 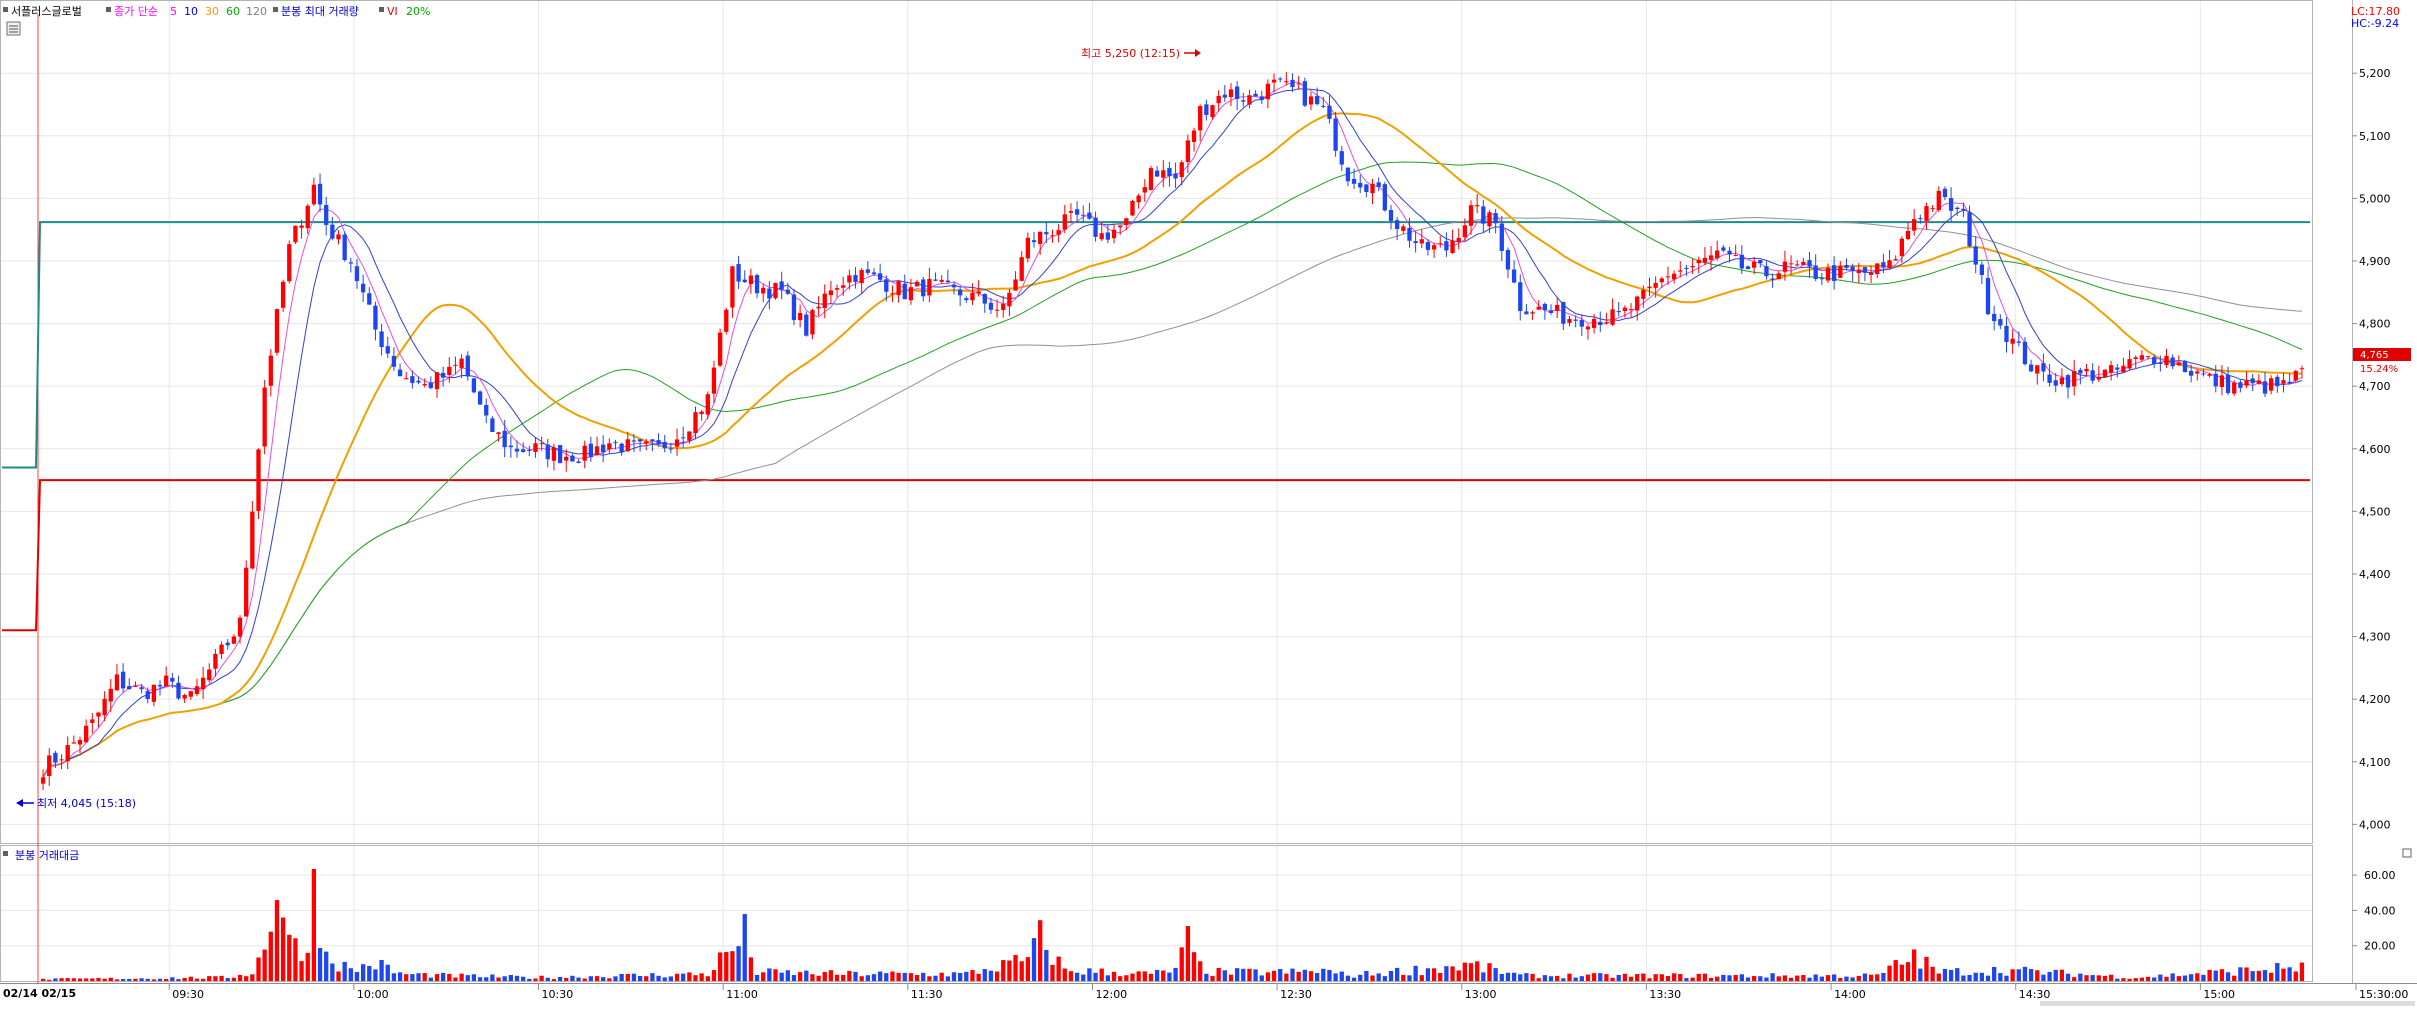 I want to click on time-tick-label: 13:30, so click(x=1665, y=994).